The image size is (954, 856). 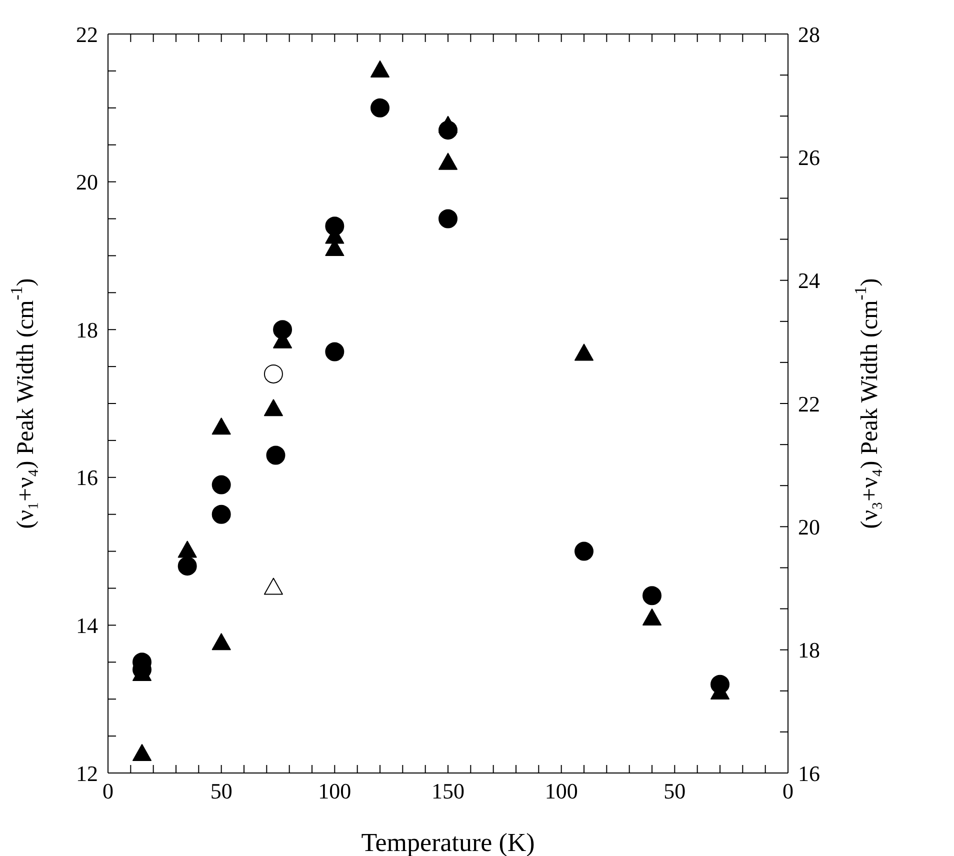 What do you see at coordinates (809, 773) in the screenshot?
I see `y2-tick-label: 16` at bounding box center [809, 773].